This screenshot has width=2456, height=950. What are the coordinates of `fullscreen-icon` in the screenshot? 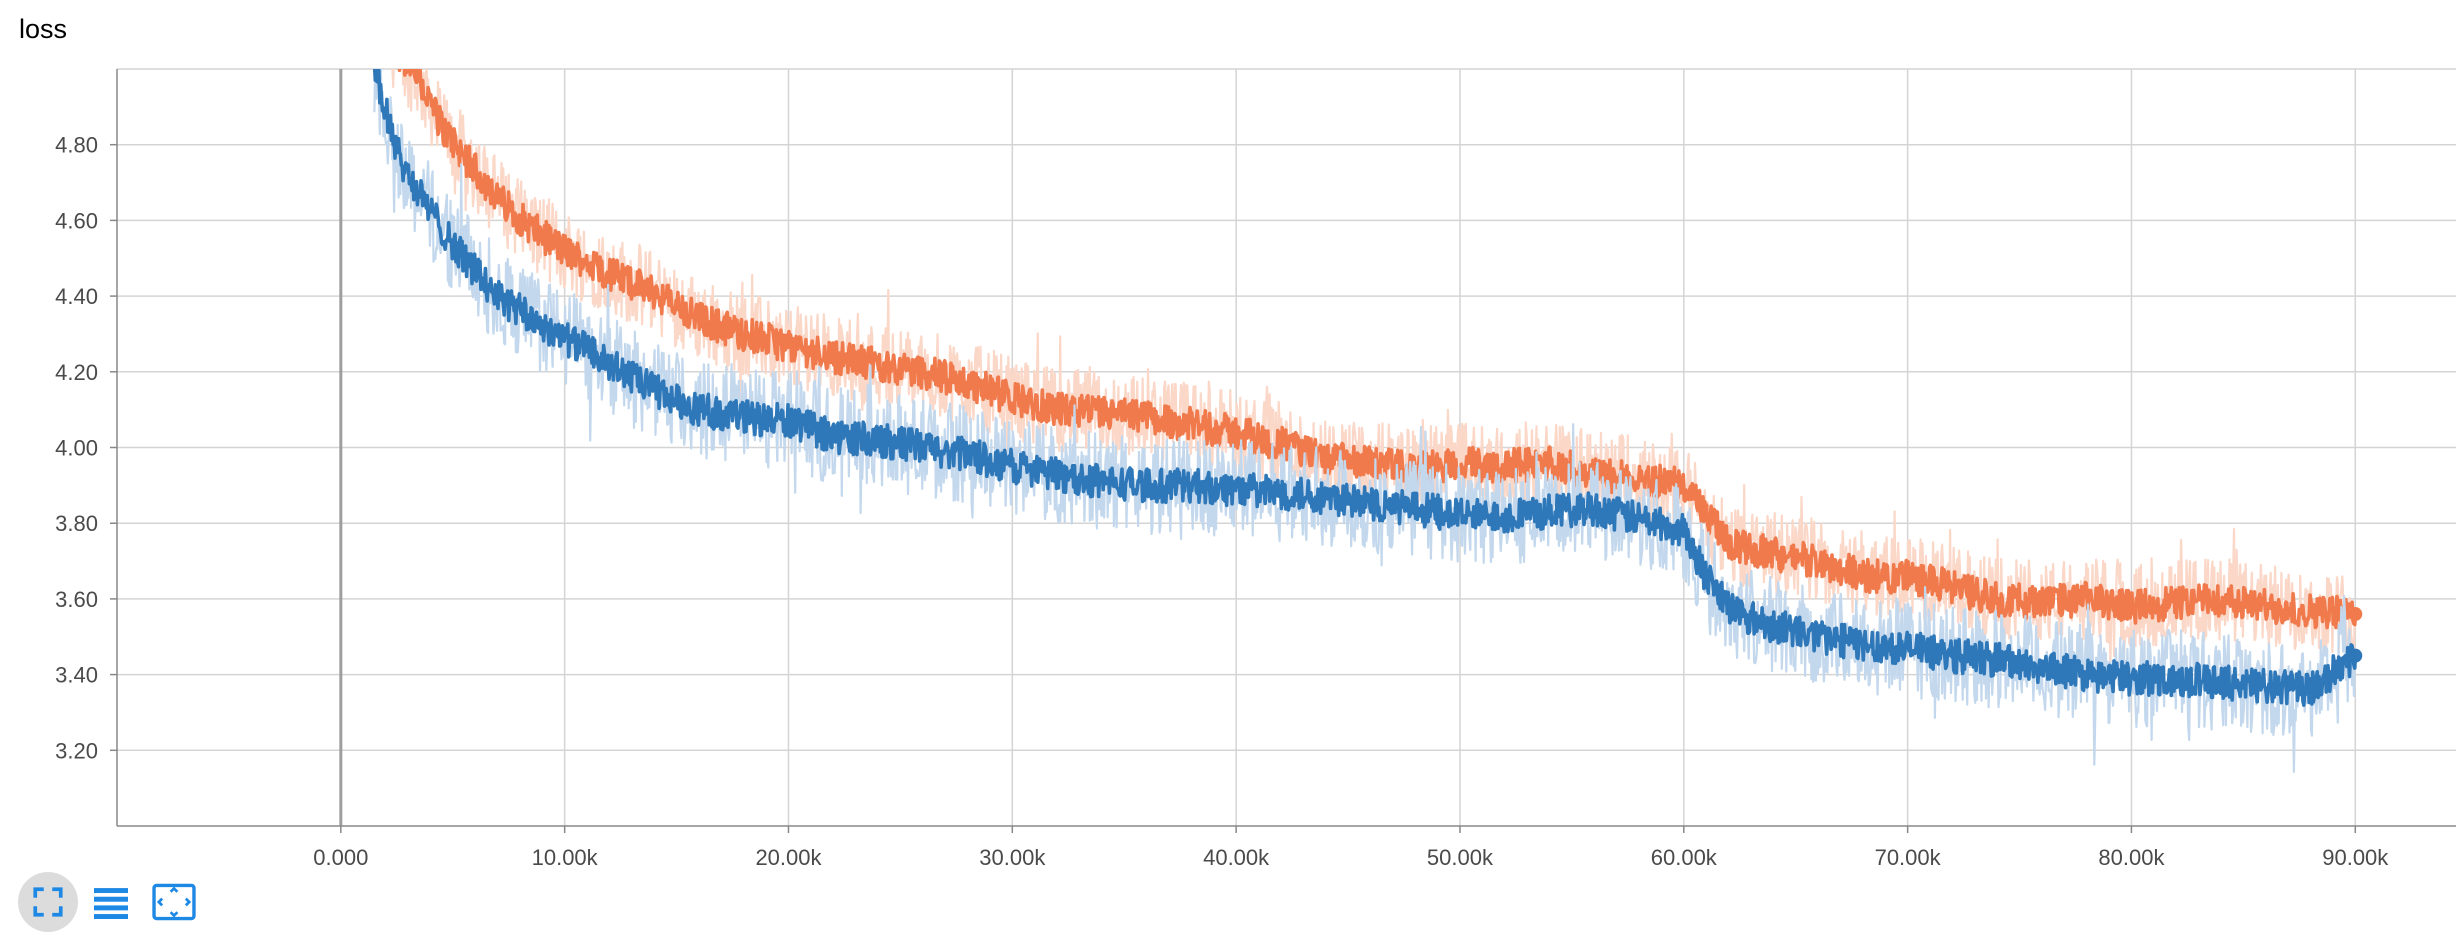 It's located at (48, 902).